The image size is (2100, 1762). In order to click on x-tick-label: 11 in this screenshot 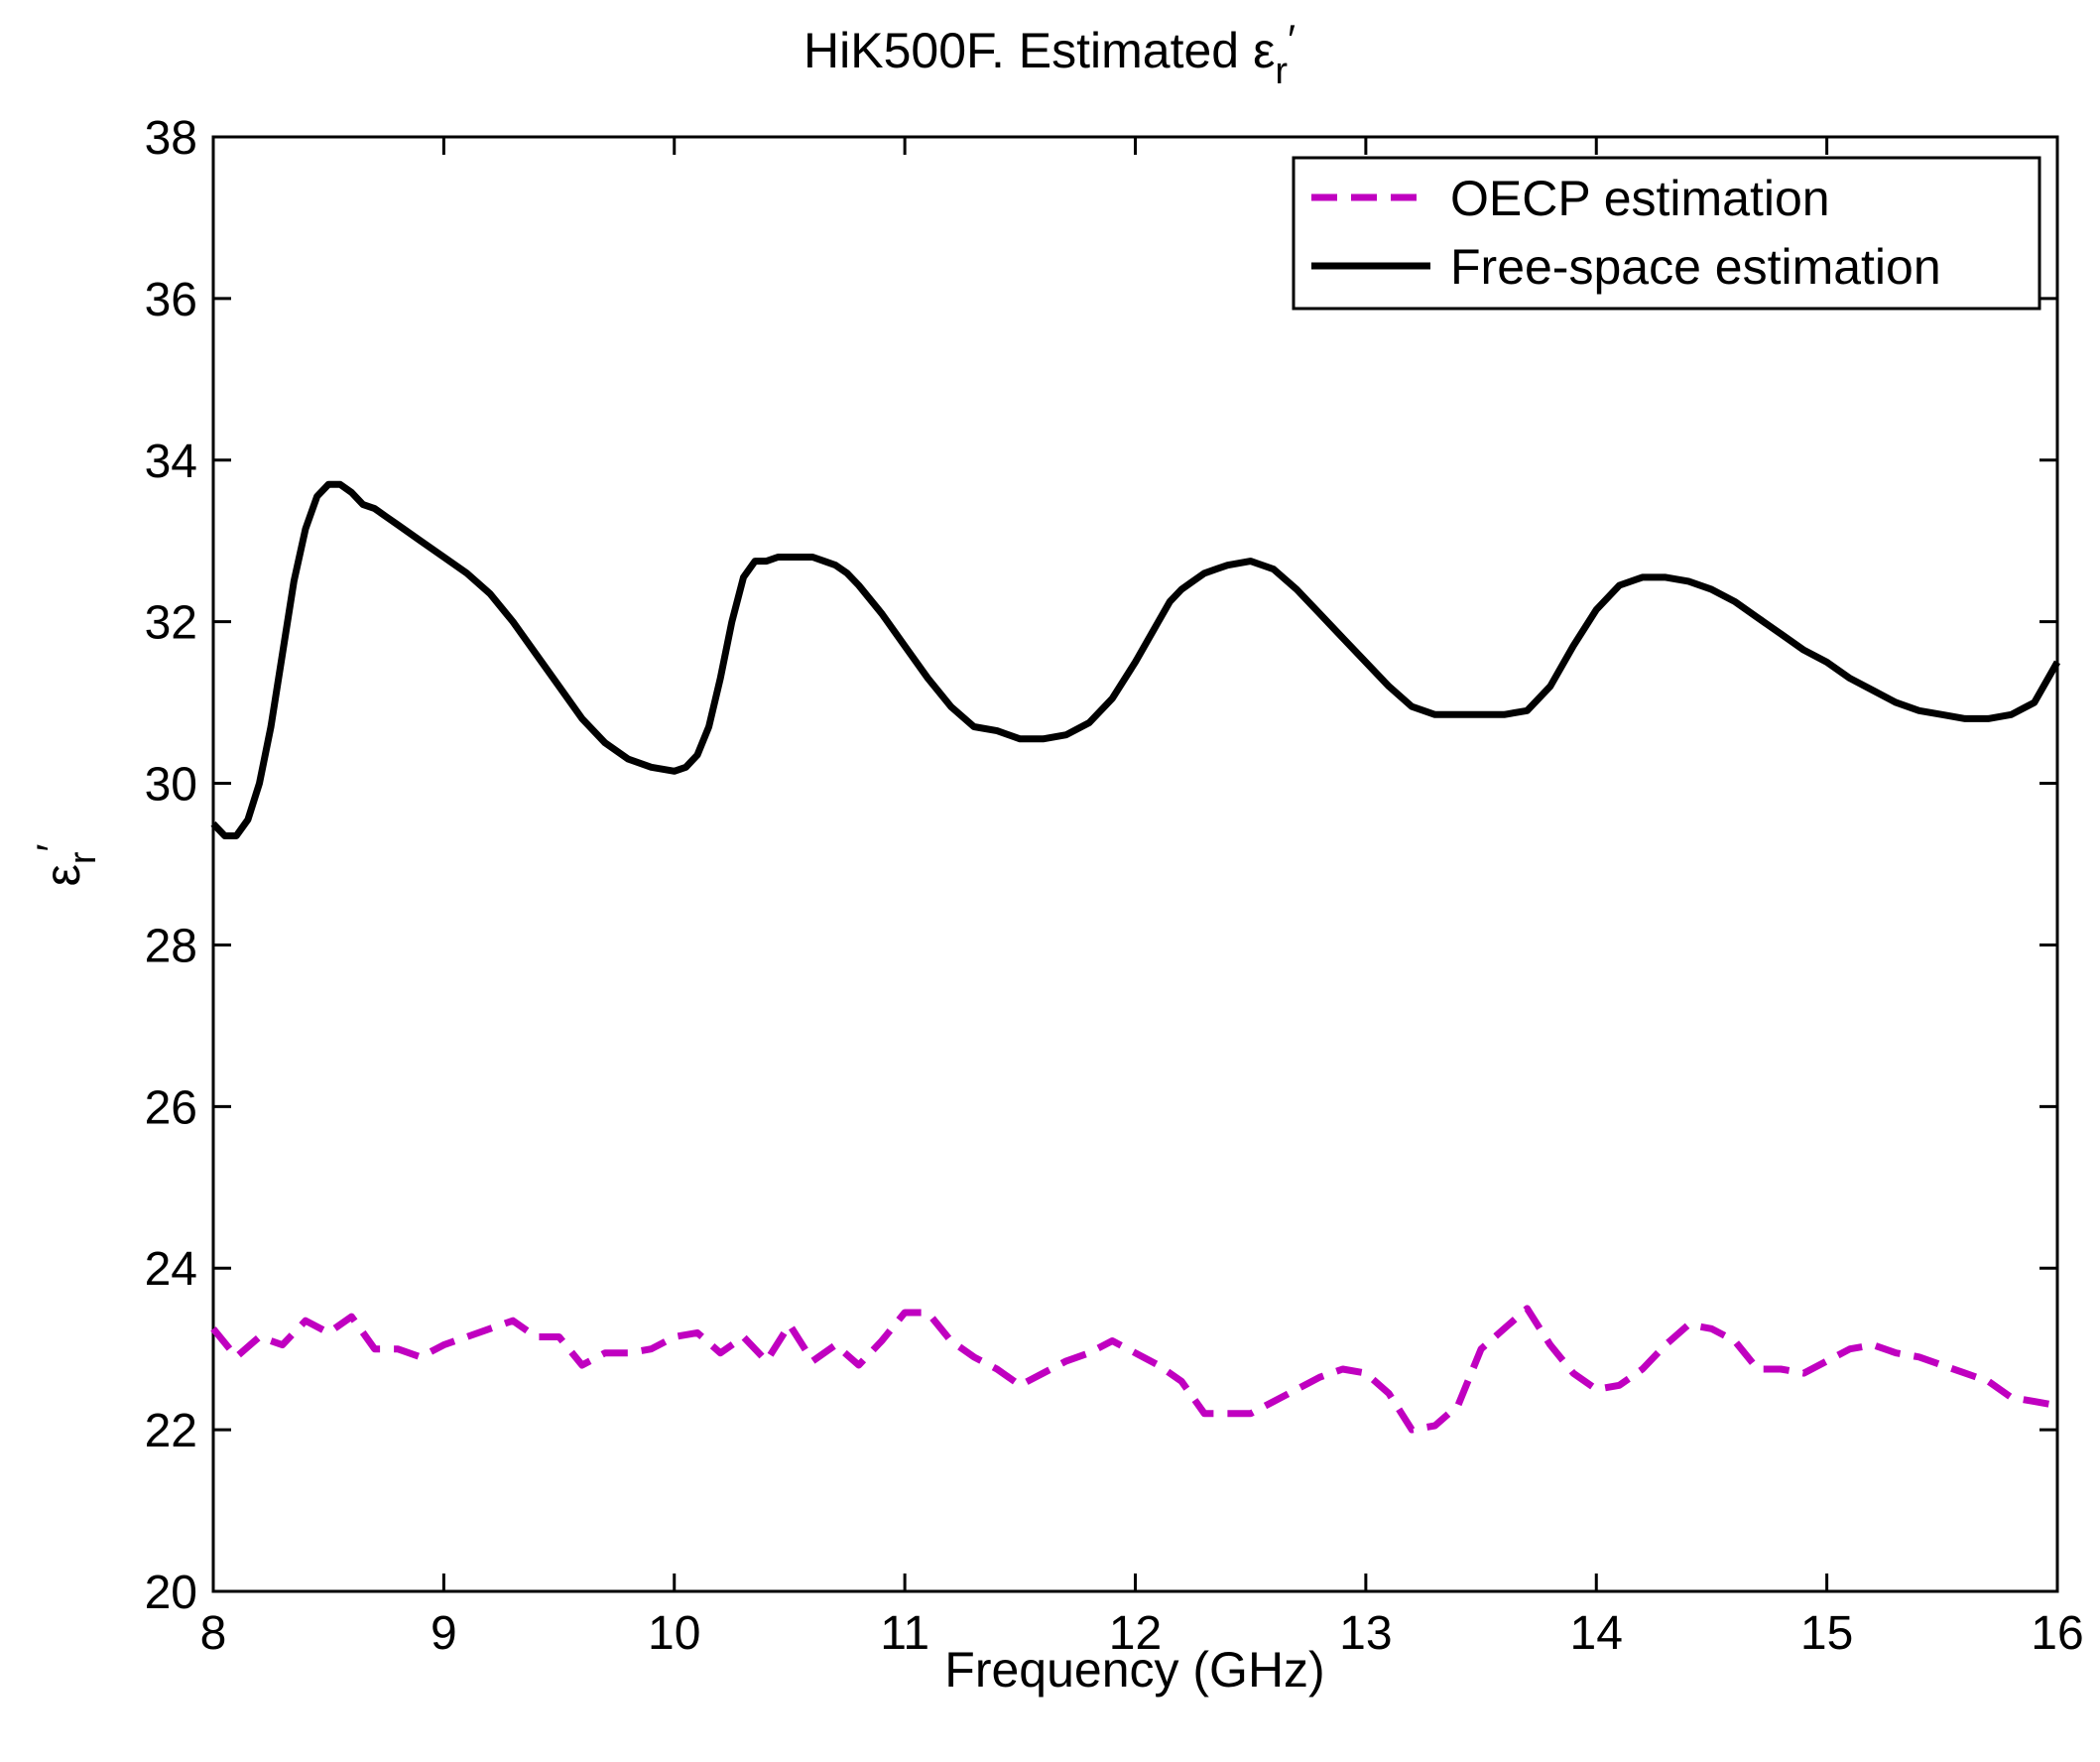, I will do `click(904, 1633)`.